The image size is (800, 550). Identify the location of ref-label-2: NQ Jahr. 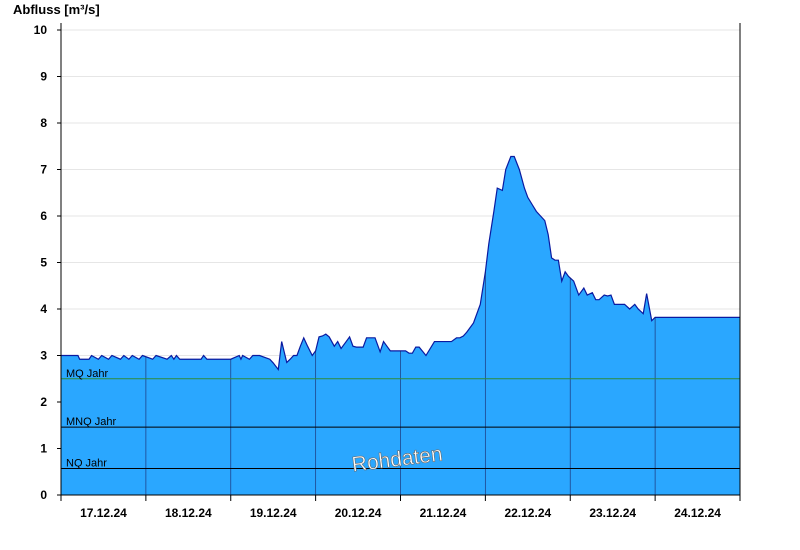
(86, 463).